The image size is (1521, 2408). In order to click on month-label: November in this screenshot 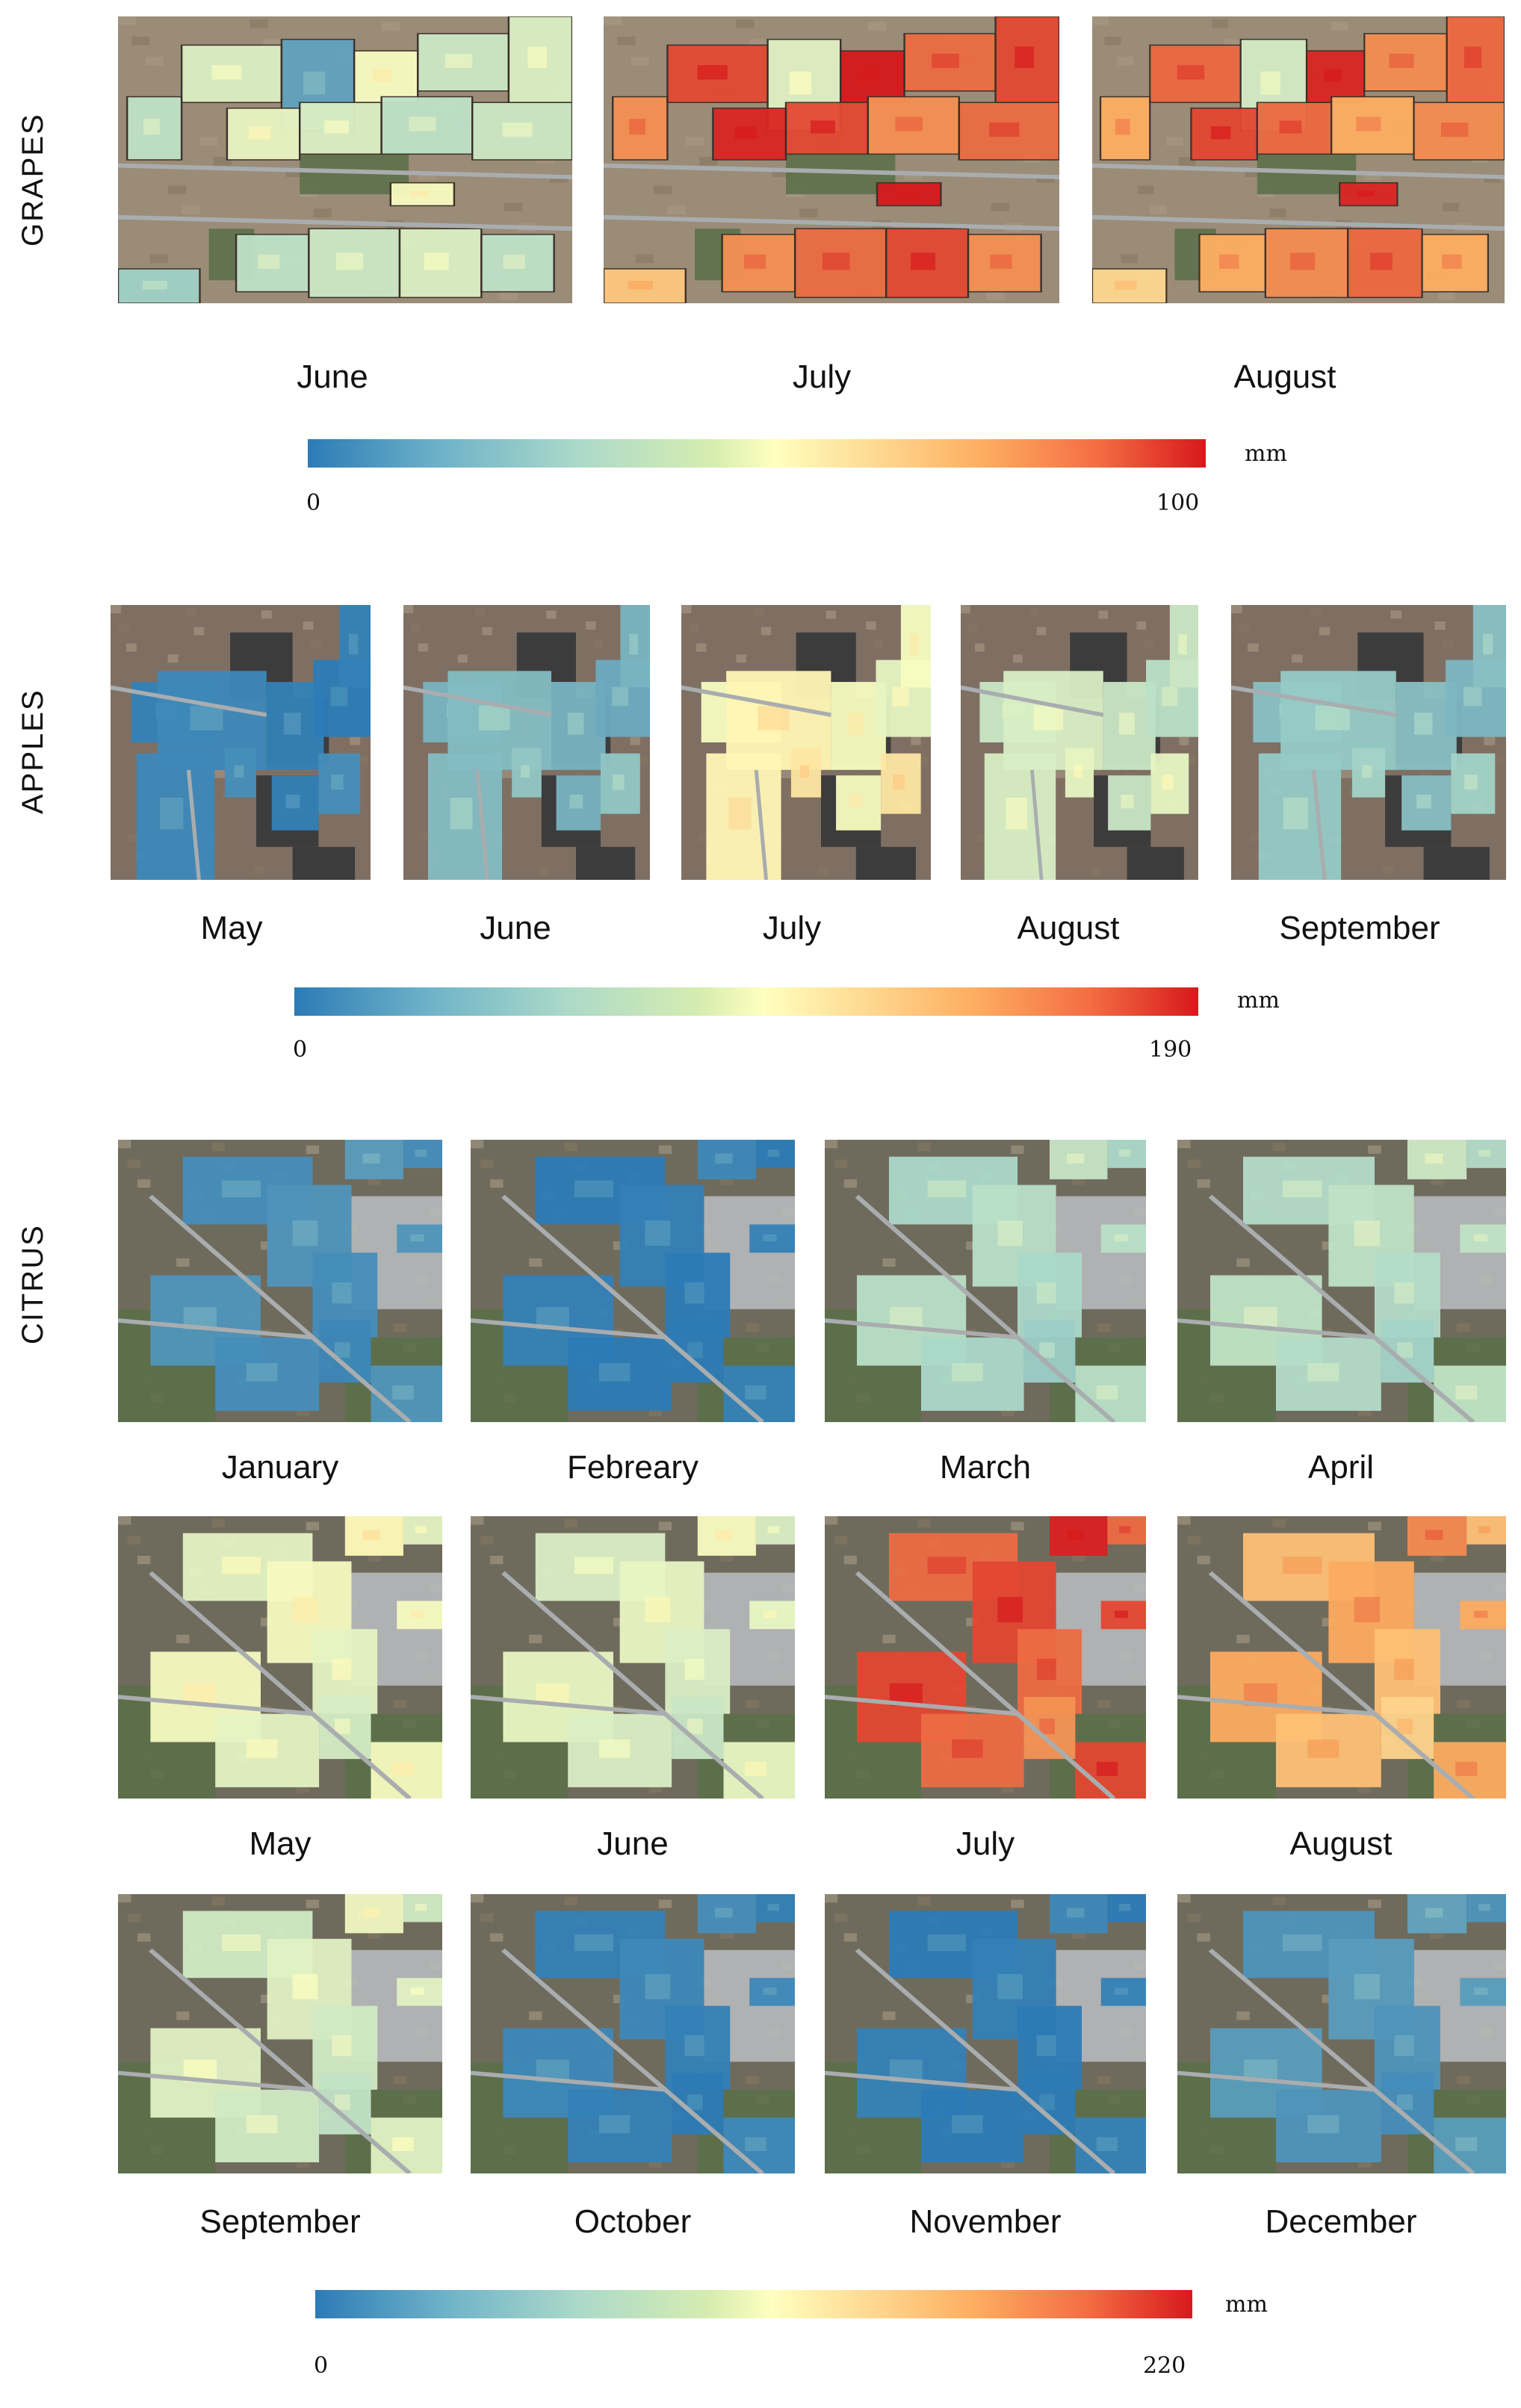, I will do `click(985, 2221)`.